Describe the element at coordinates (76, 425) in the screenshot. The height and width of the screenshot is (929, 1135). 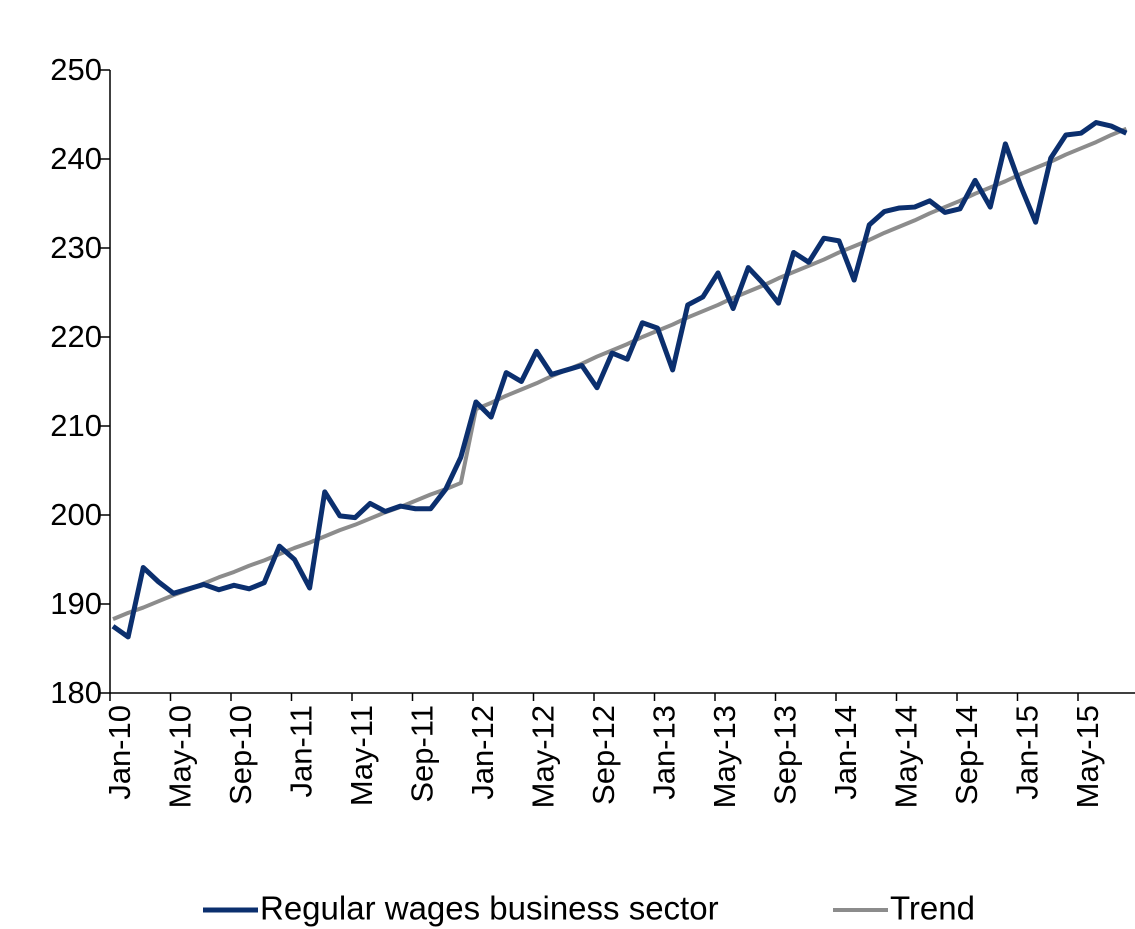
I see `y-tick-label: 210` at that location.